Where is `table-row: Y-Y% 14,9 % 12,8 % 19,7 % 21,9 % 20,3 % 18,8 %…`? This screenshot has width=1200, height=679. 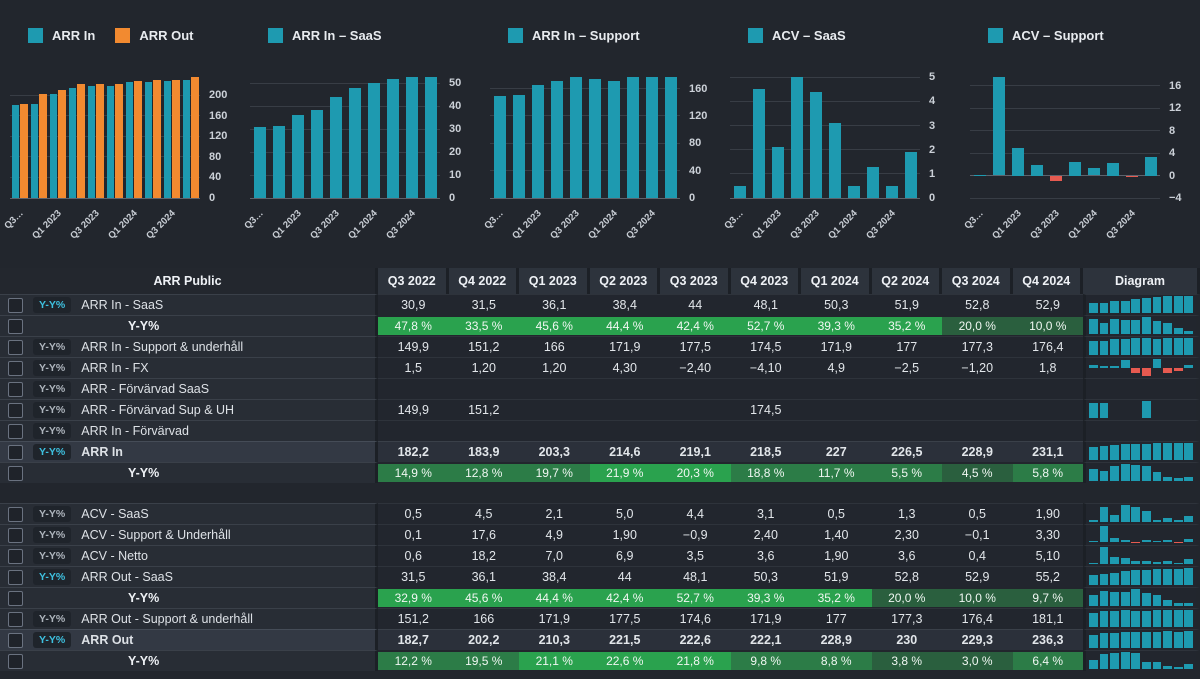
table-row: Y-Y% 14,9 % 12,8 % 19,7 % 21,9 % 20,3 % 18,8 %… is located at coordinates (600, 472).